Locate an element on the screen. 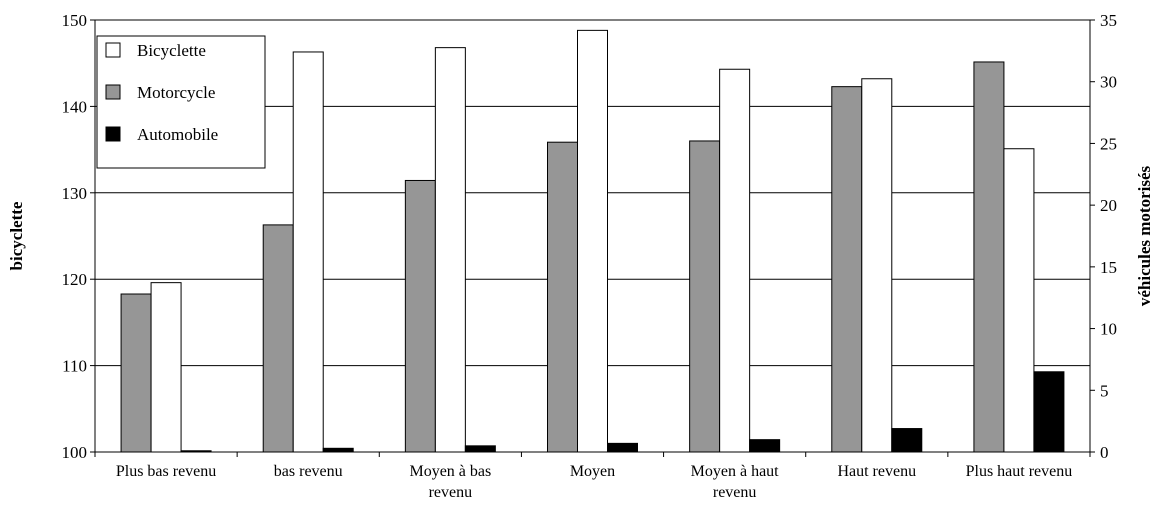 This screenshot has height=508, width=1162. legend-label-motorcycle: Motorcycle is located at coordinates (176, 92).